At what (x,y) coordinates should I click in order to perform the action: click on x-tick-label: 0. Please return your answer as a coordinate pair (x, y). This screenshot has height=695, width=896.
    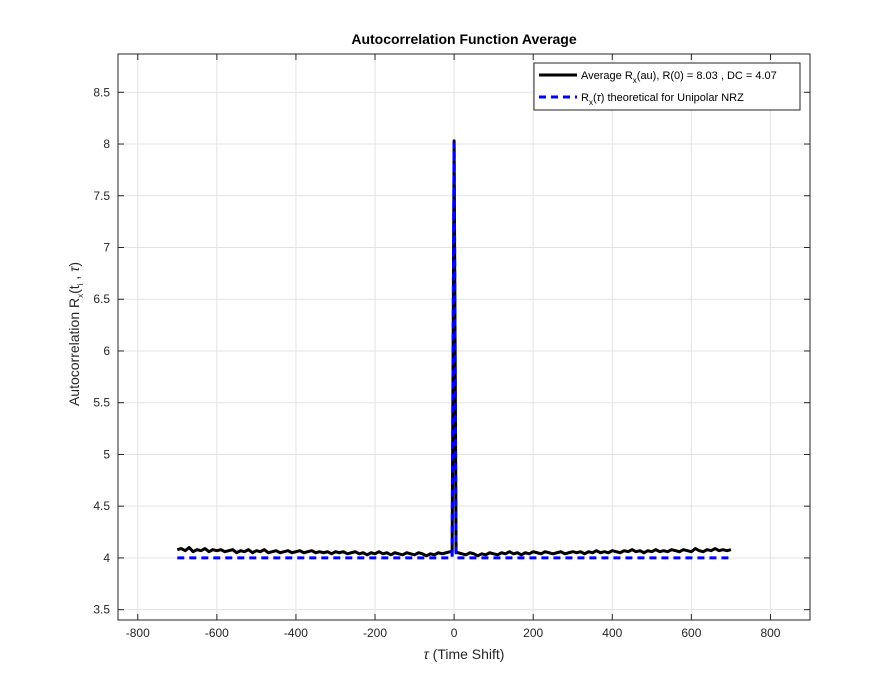
    Looking at the image, I should click on (454, 633).